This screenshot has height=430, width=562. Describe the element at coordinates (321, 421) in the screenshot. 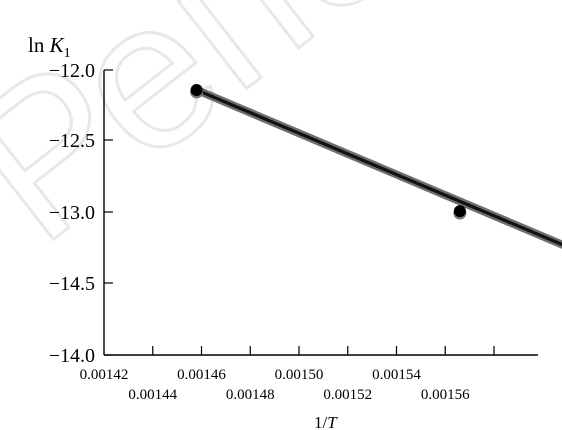

I see `x-axis-label-pre: 1/` at that location.